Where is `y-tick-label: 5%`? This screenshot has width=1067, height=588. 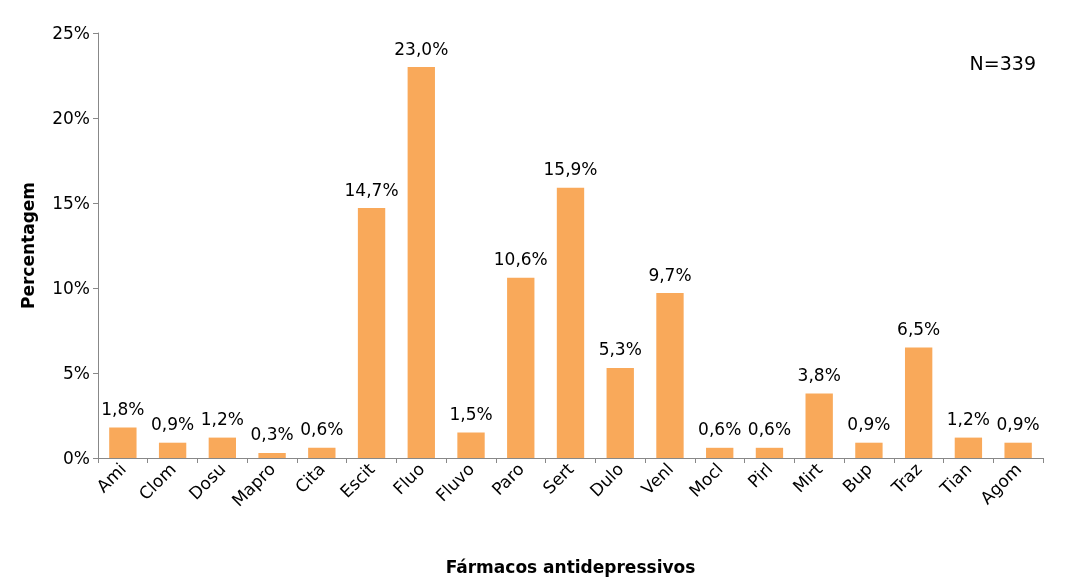
y-tick-label: 5% is located at coordinates (76, 373).